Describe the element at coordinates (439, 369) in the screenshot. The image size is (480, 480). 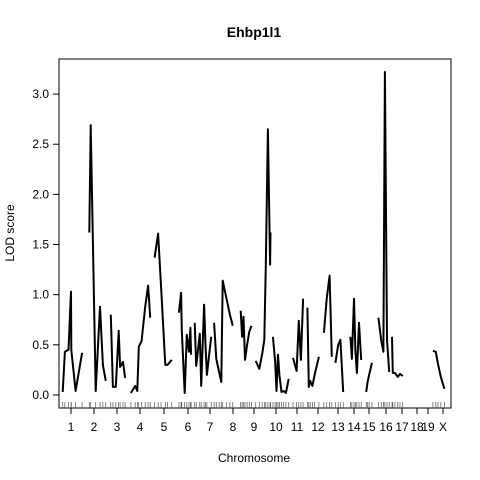
I see `lod-curve-chr-X` at that location.